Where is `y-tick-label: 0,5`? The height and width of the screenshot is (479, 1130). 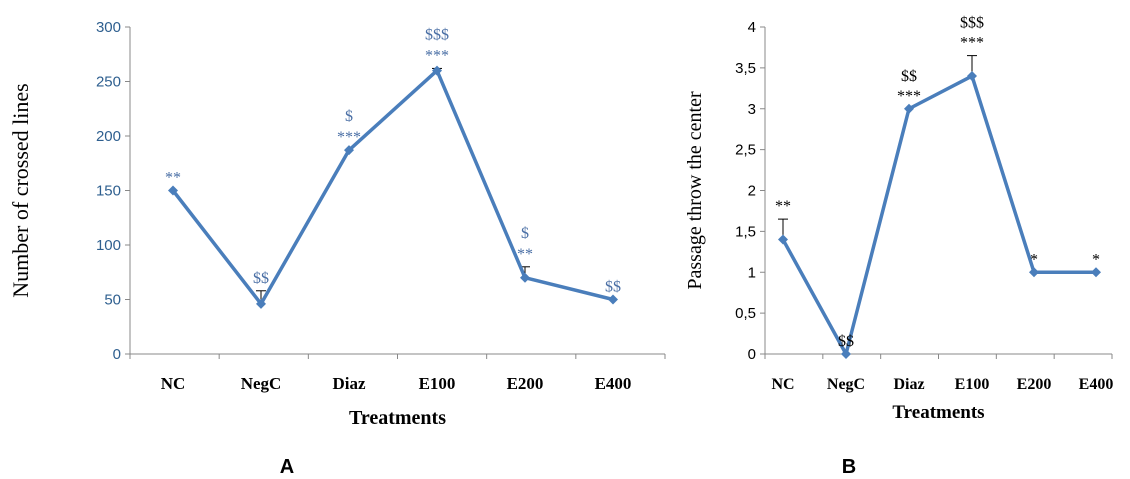
y-tick-label: 0,5 is located at coordinates (745, 313).